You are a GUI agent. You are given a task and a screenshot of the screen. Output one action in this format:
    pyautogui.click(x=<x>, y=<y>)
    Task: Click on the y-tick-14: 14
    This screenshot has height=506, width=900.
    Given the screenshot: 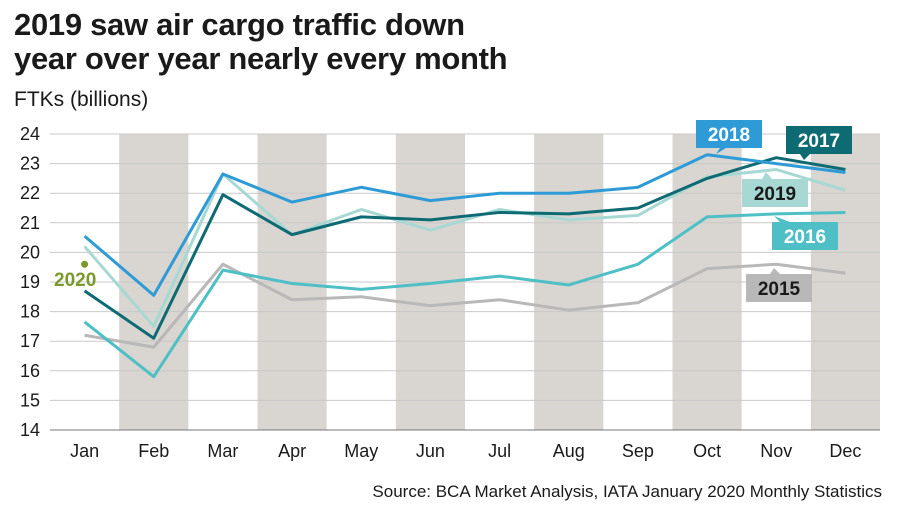 What is the action you would take?
    pyautogui.click(x=30, y=430)
    